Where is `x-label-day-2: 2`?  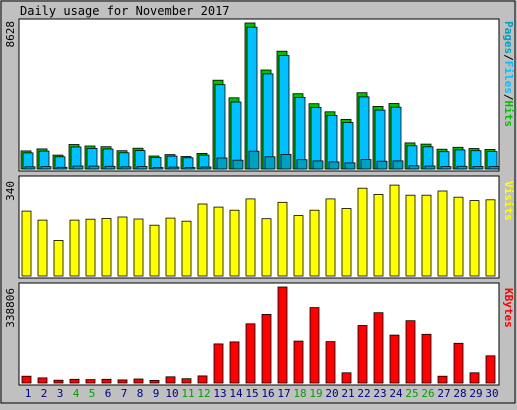 x-label-day-2: 2 is located at coordinates (44, 393).